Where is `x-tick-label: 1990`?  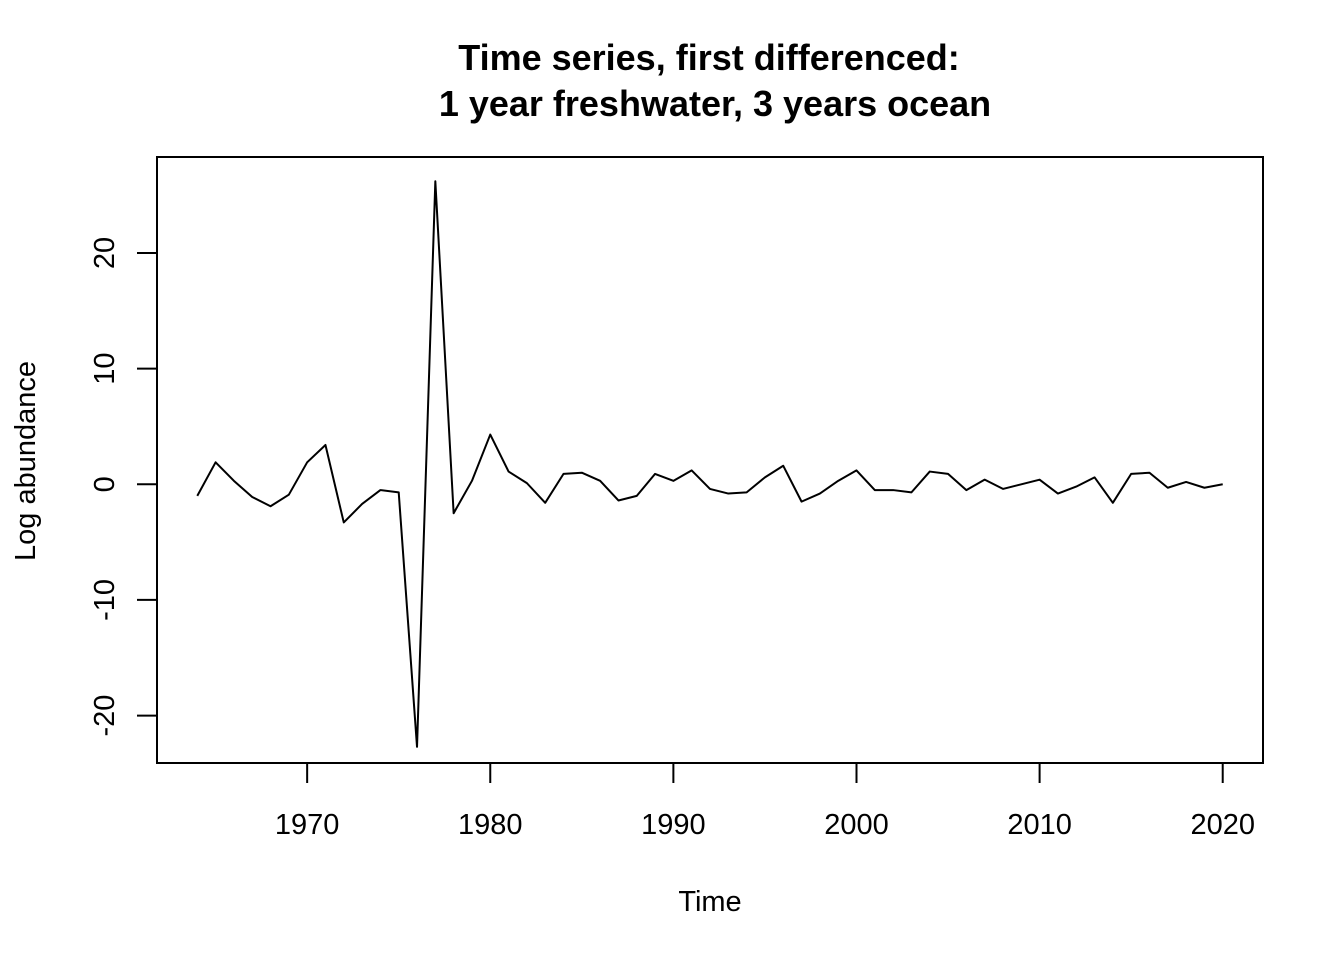
x-tick-label: 1990 is located at coordinates (673, 825).